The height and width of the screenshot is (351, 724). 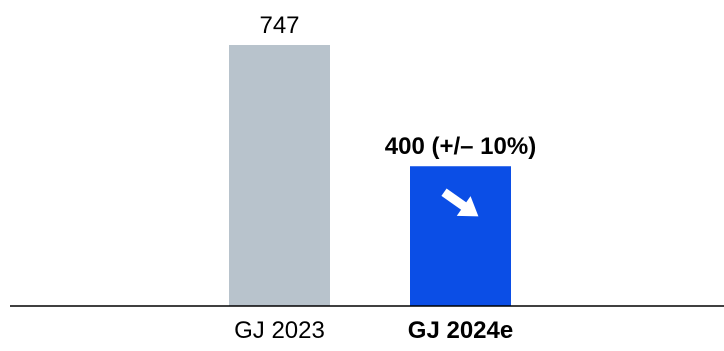 I want to click on data-label: 400 (+/– 10%), so click(x=460, y=146).